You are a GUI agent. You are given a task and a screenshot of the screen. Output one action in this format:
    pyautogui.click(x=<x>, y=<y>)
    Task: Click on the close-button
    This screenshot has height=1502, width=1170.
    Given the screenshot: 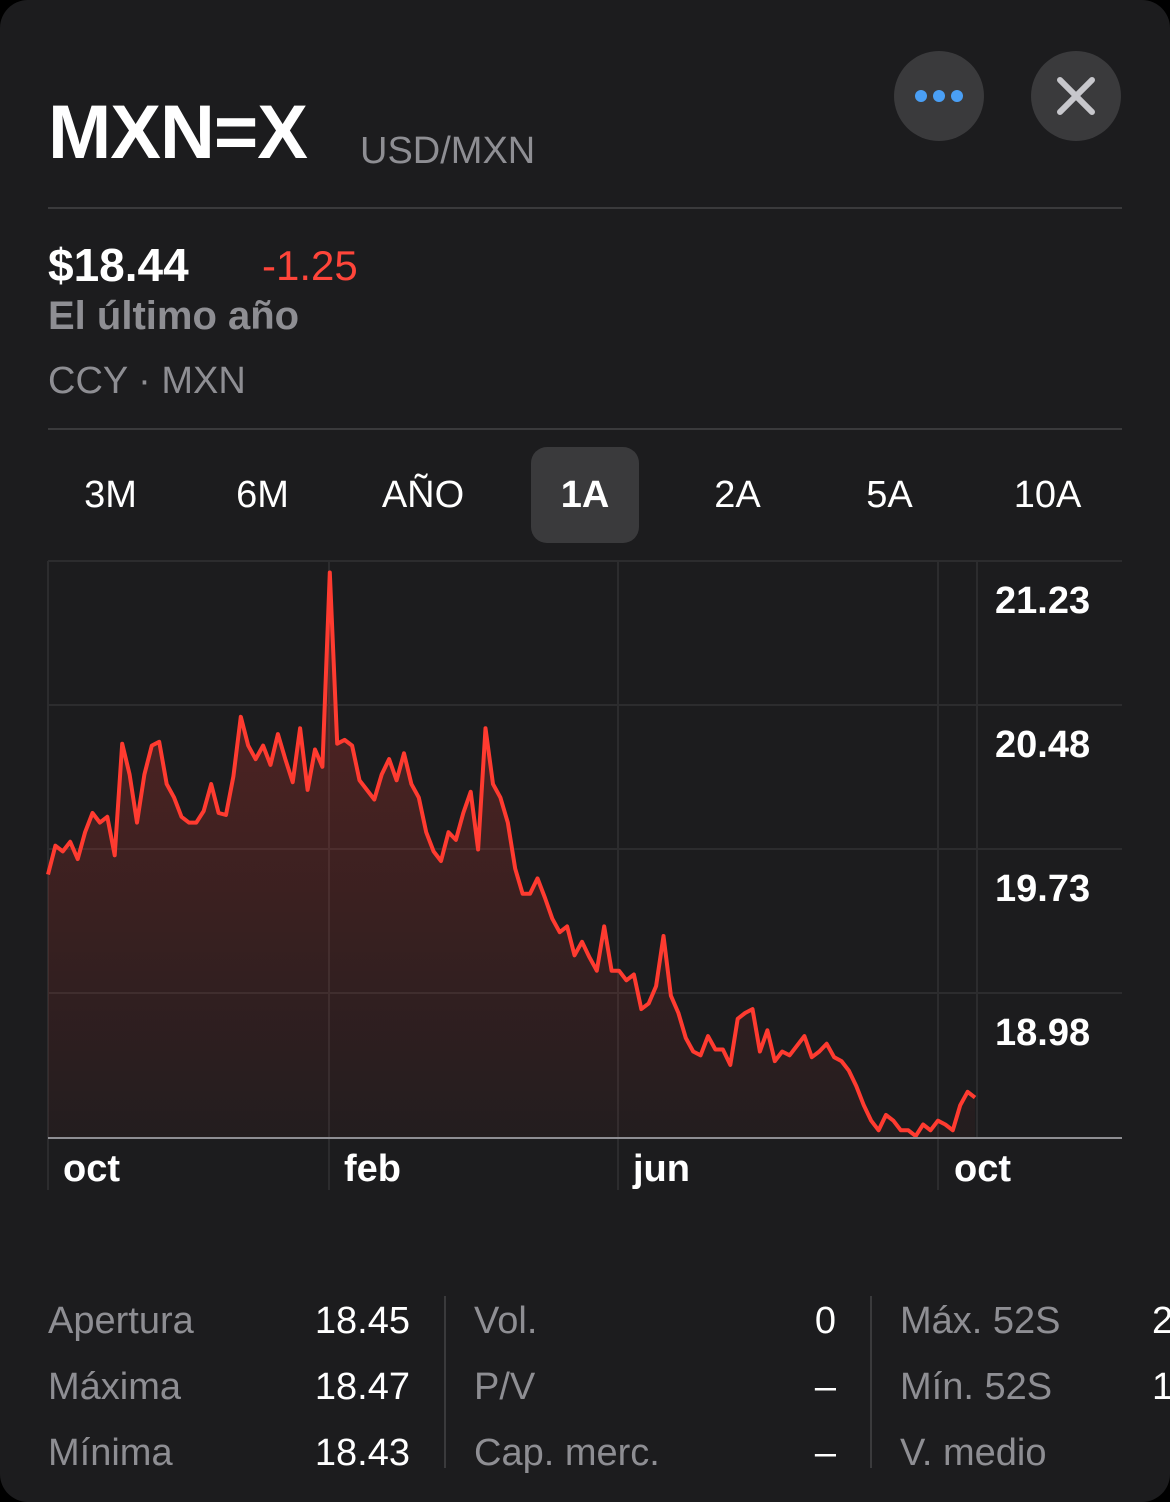 What is the action you would take?
    pyautogui.click(x=1076, y=96)
    